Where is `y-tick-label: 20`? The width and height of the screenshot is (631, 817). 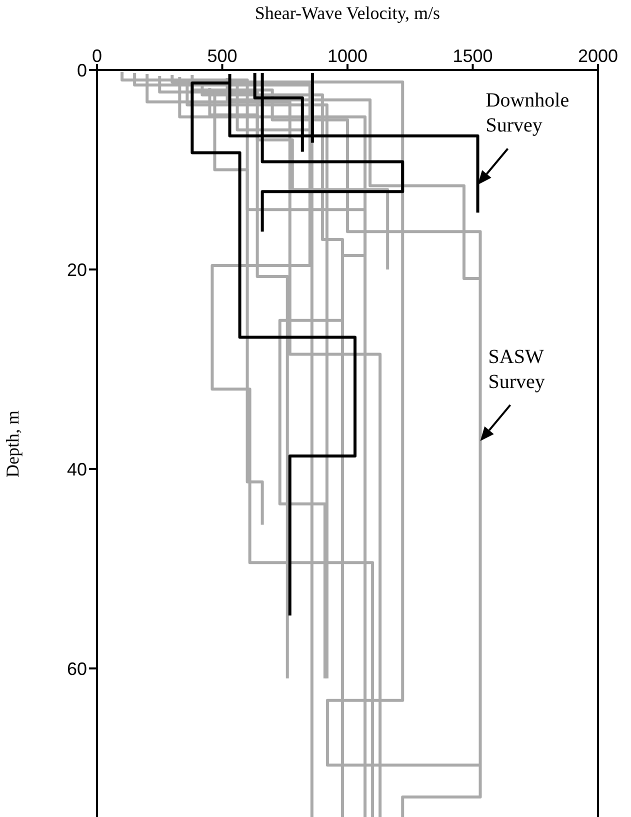 y-tick-label: 20 is located at coordinates (76, 270).